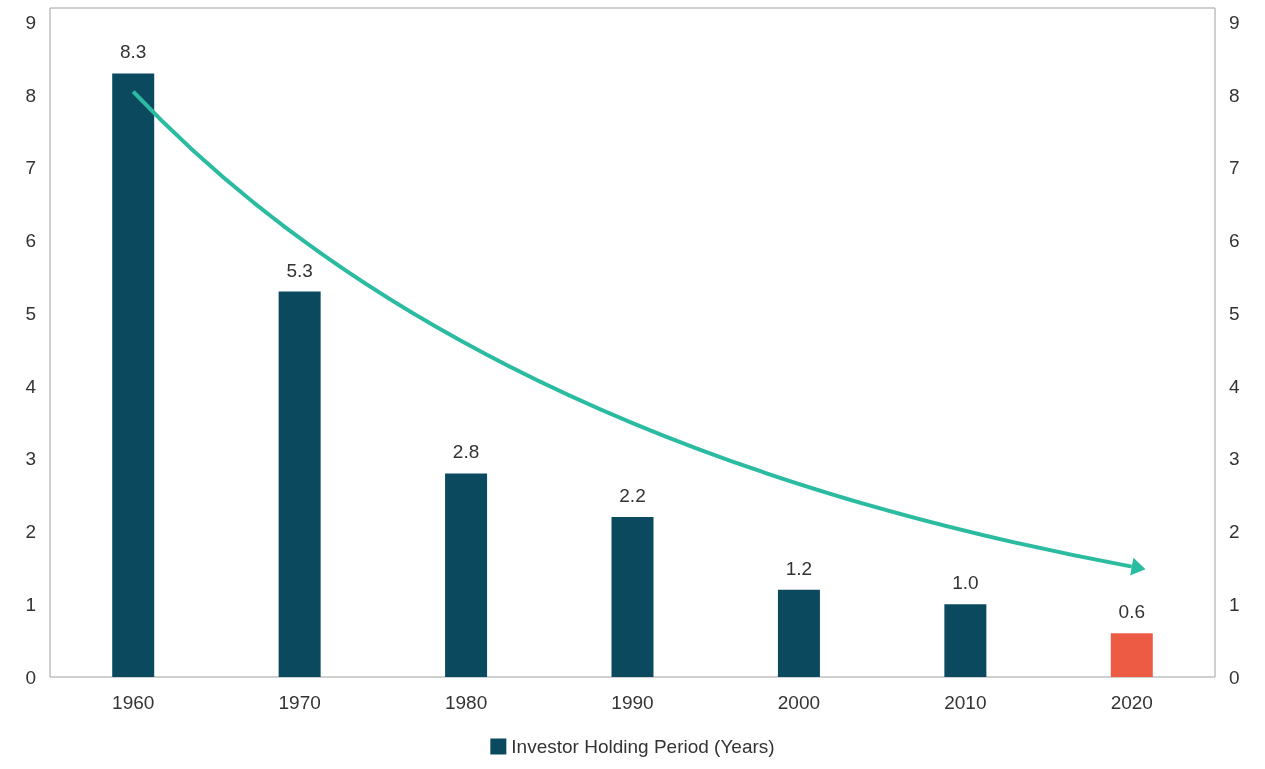 The width and height of the screenshot is (1265, 769). What do you see at coordinates (1131, 612) in the screenshot?
I see `data-label: 0.6` at bounding box center [1131, 612].